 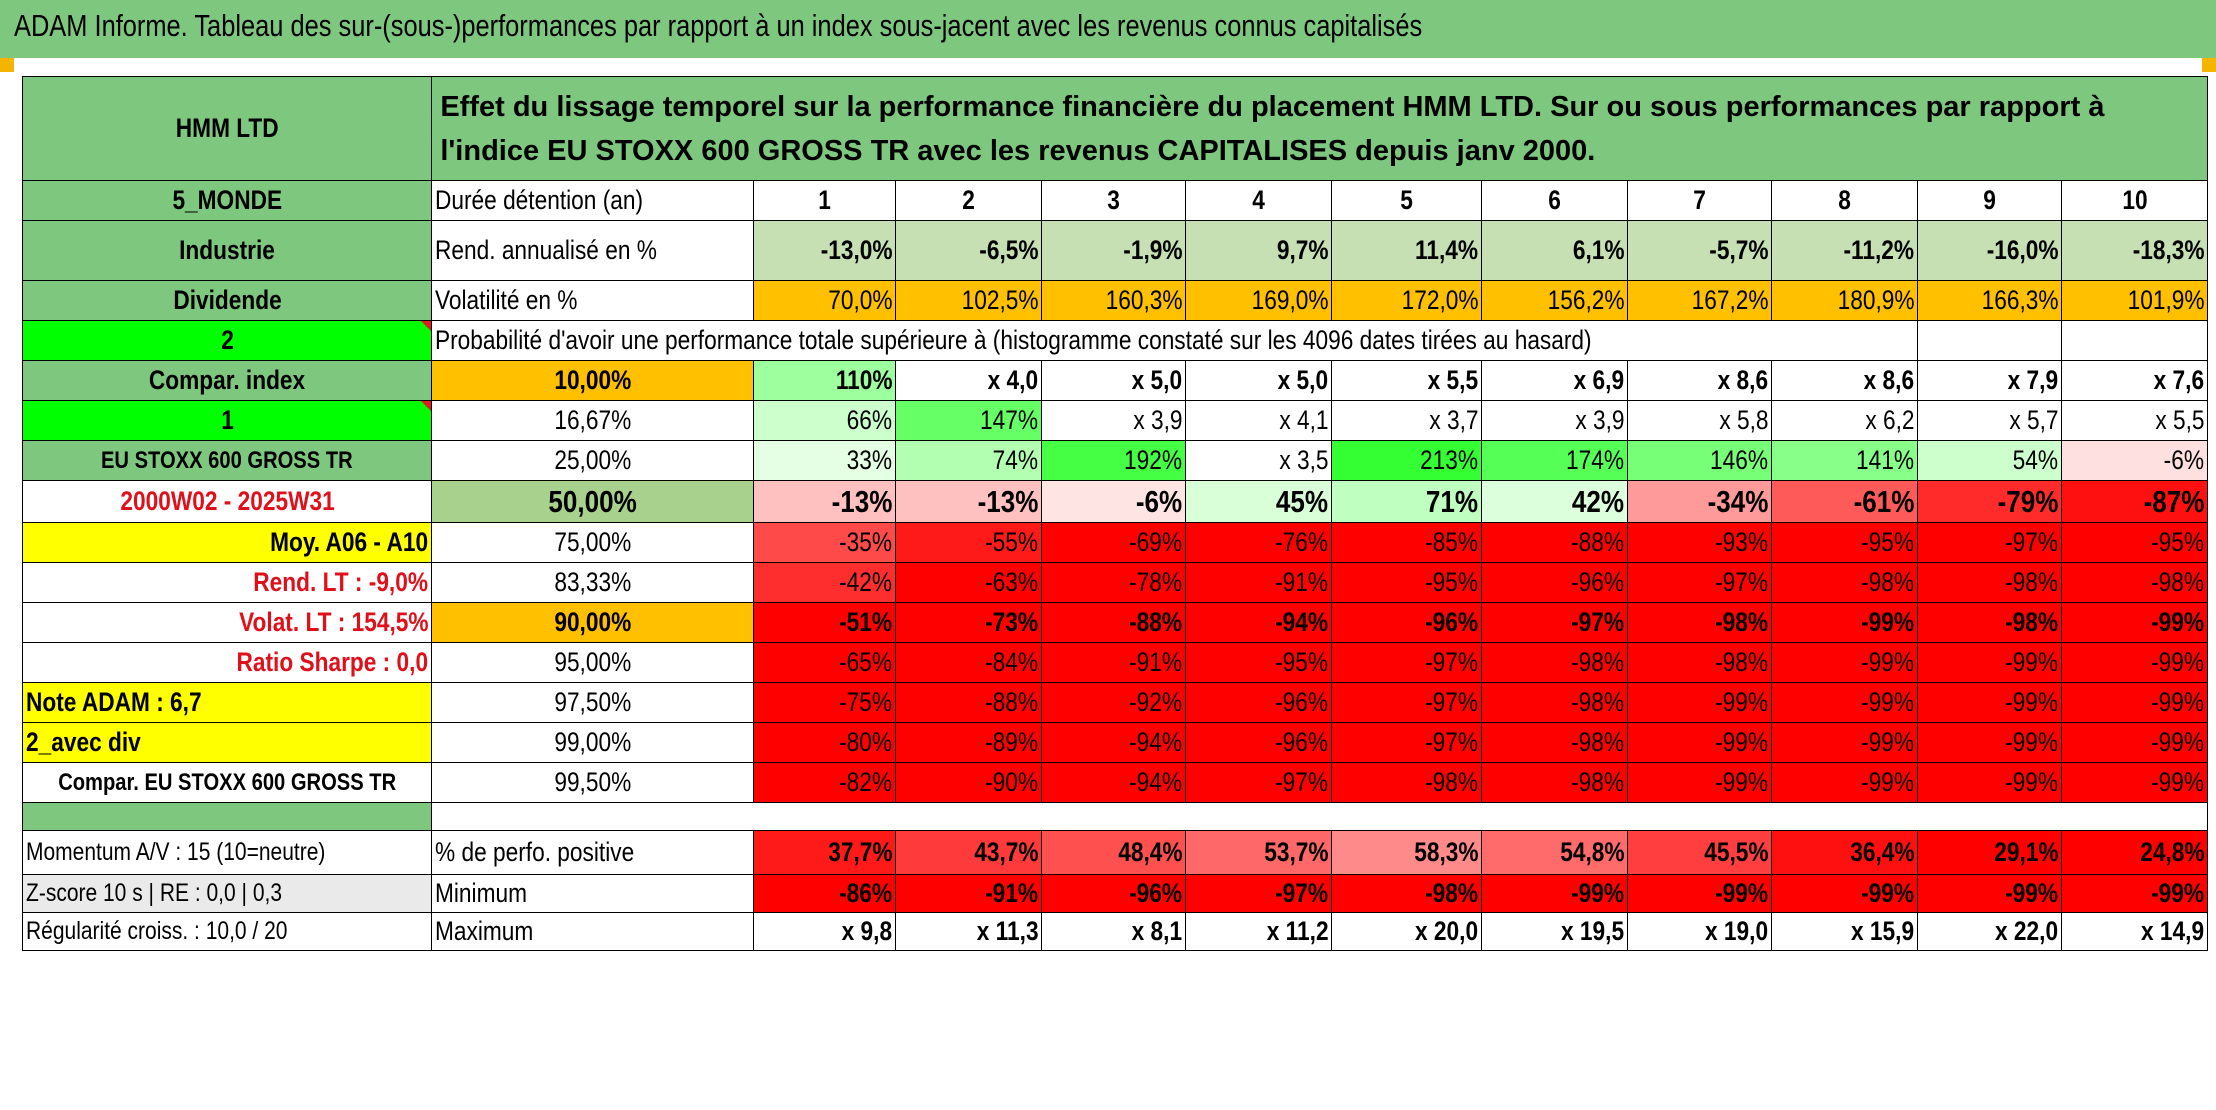 What do you see at coordinates (825, 702) in the screenshot?
I see `quantile-value-cell: -75%` at bounding box center [825, 702].